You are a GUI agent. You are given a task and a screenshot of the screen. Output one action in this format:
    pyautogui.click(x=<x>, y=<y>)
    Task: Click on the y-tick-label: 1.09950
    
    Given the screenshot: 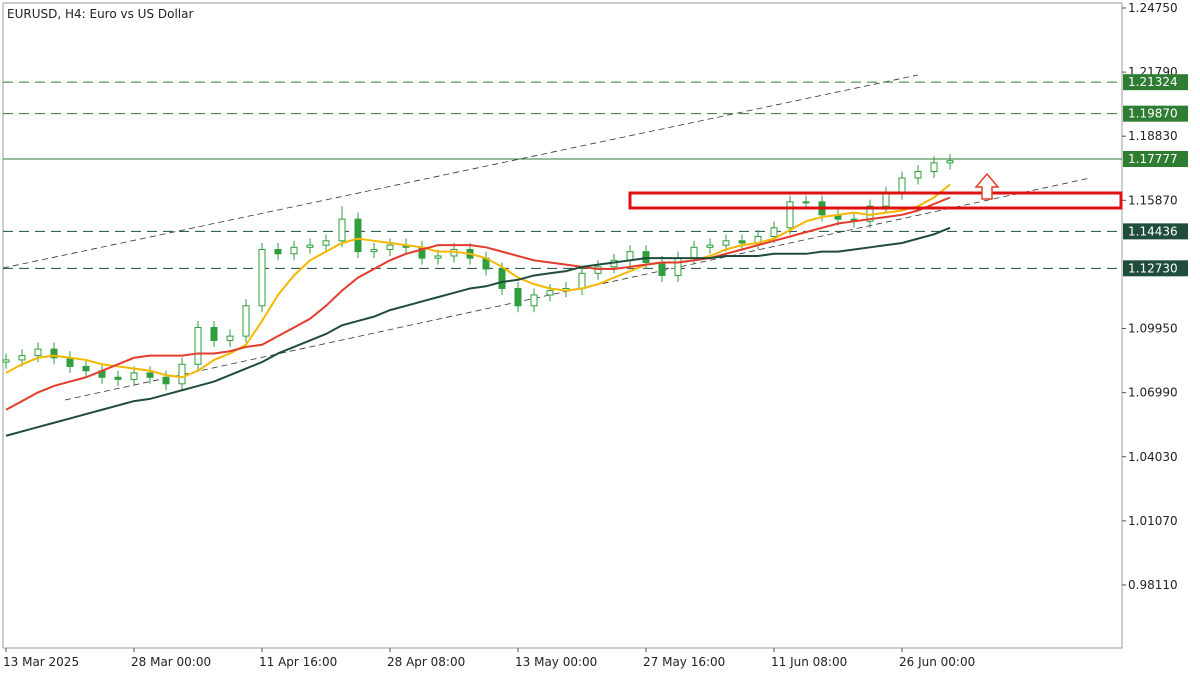 What is the action you would take?
    pyautogui.click(x=1153, y=329)
    